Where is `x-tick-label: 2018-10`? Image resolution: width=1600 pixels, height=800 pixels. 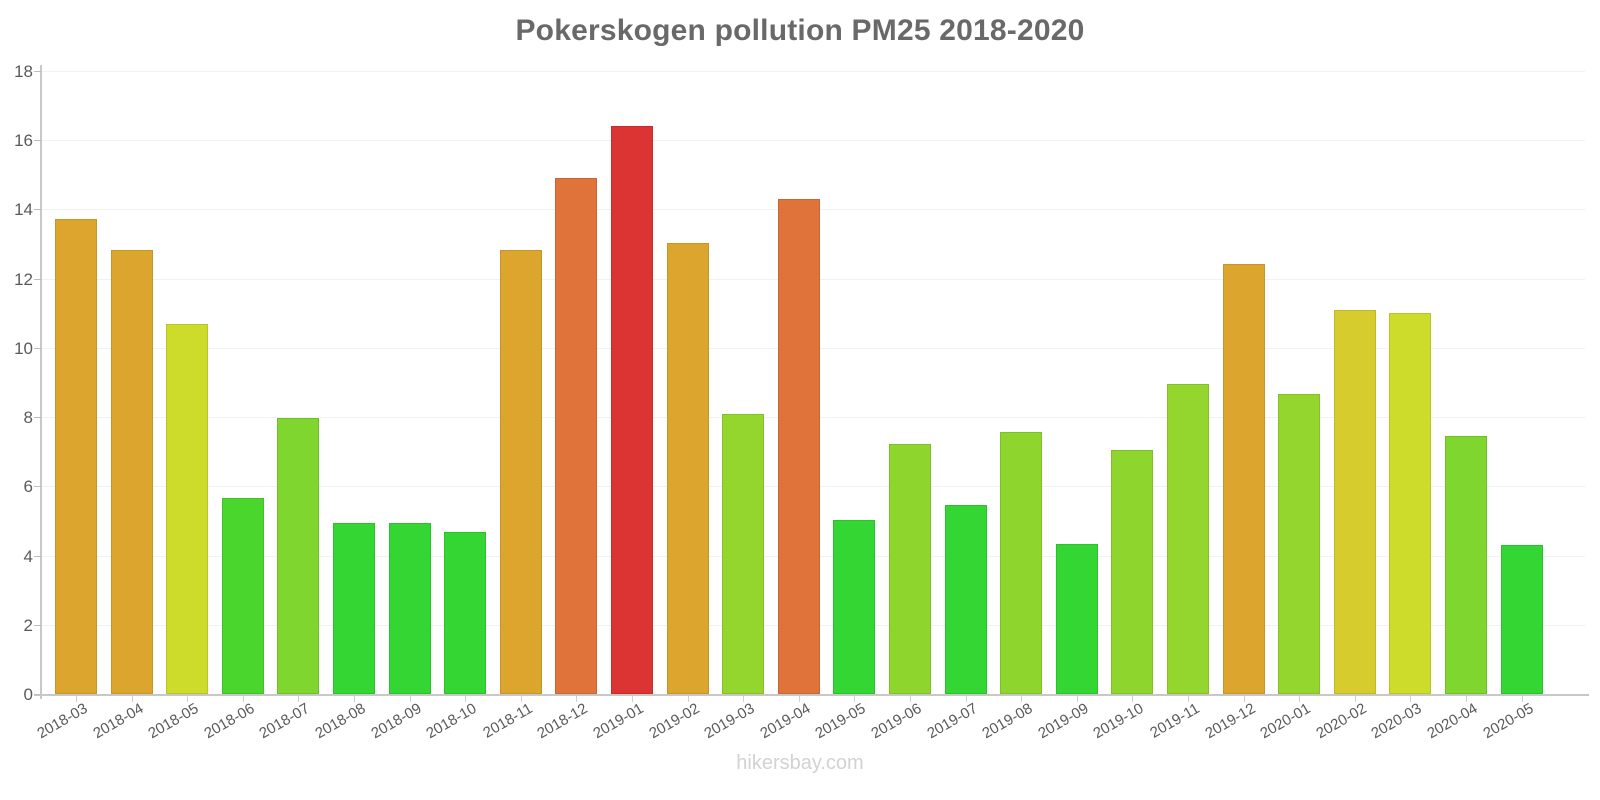
x-tick-label: 2018-10 is located at coordinates (451, 721).